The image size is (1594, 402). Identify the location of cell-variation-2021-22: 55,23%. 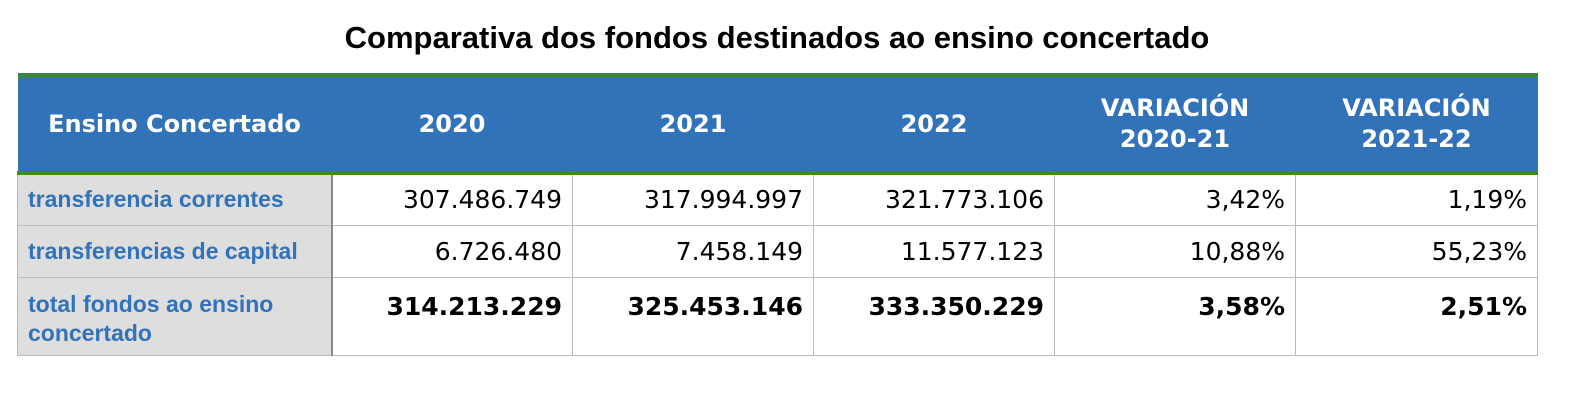
(1416, 251).